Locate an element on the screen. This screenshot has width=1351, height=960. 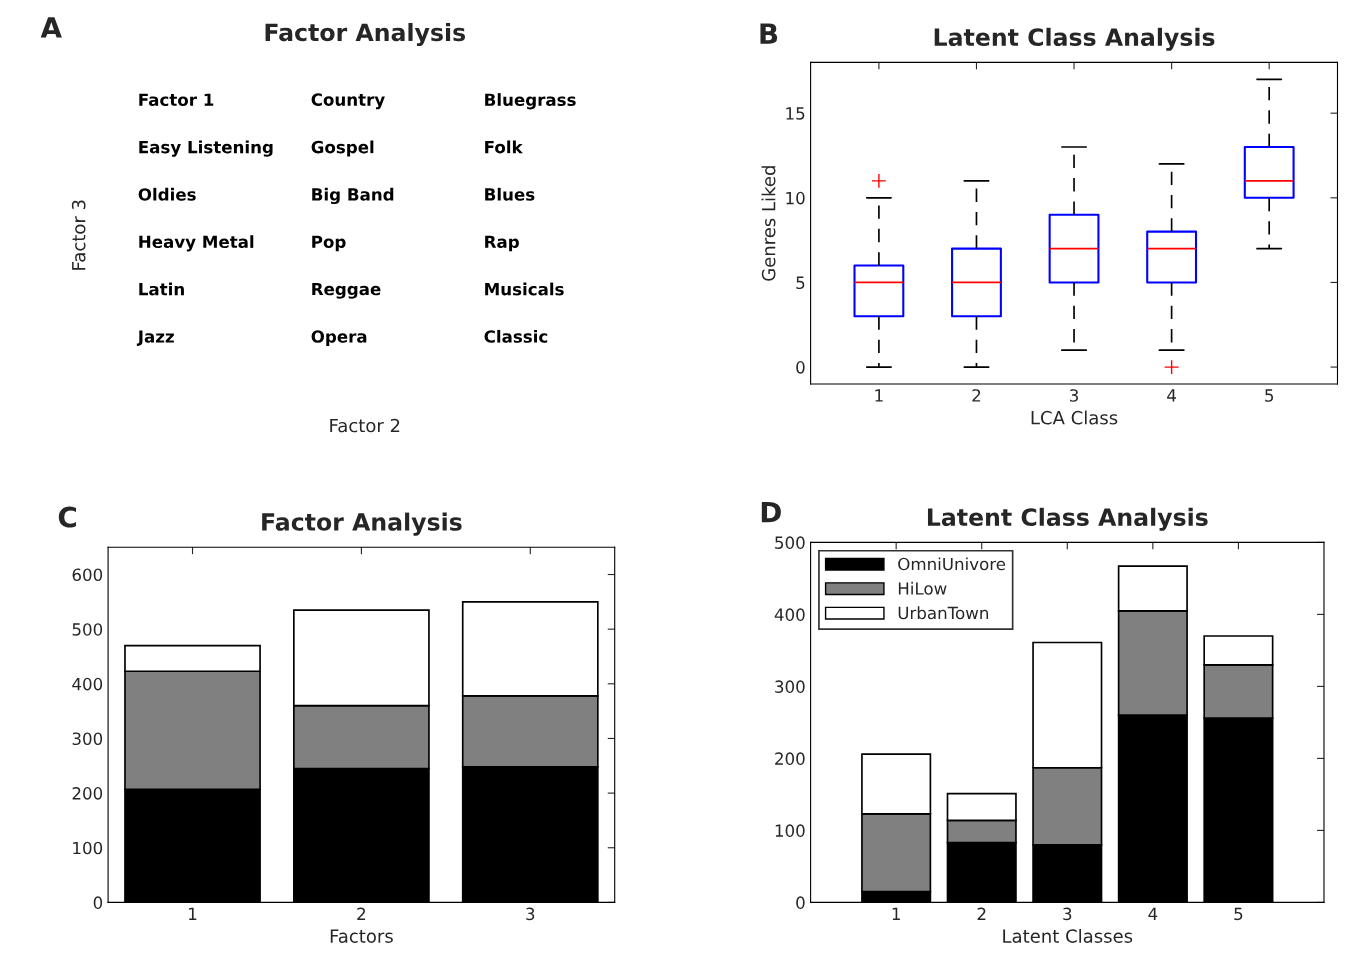
text: Jazz is located at coordinates (155, 338).